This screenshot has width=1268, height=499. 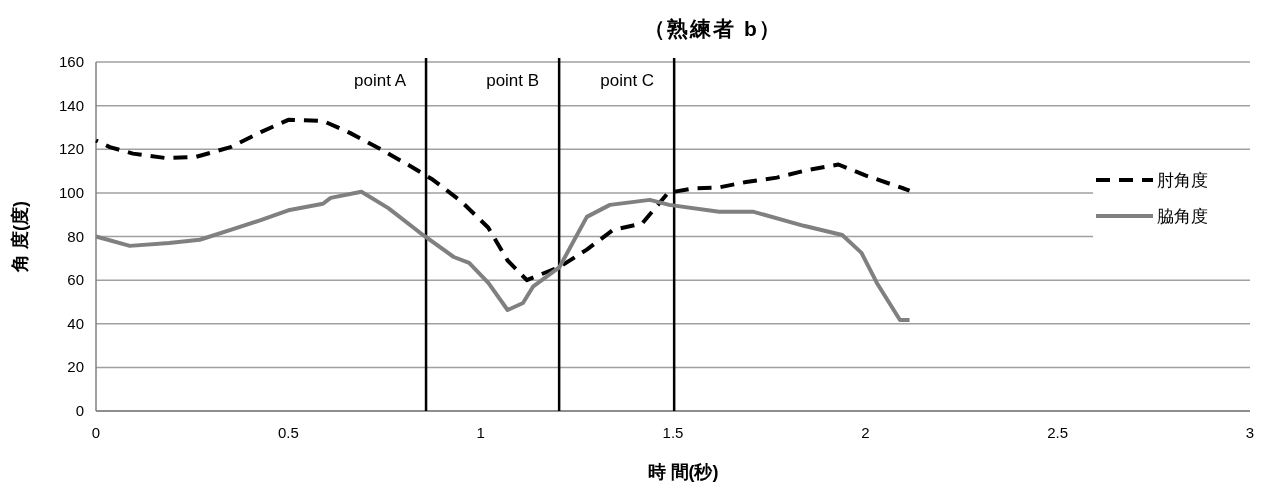 What do you see at coordinates (513, 80) in the screenshot?
I see `ref-line-label: point B` at bounding box center [513, 80].